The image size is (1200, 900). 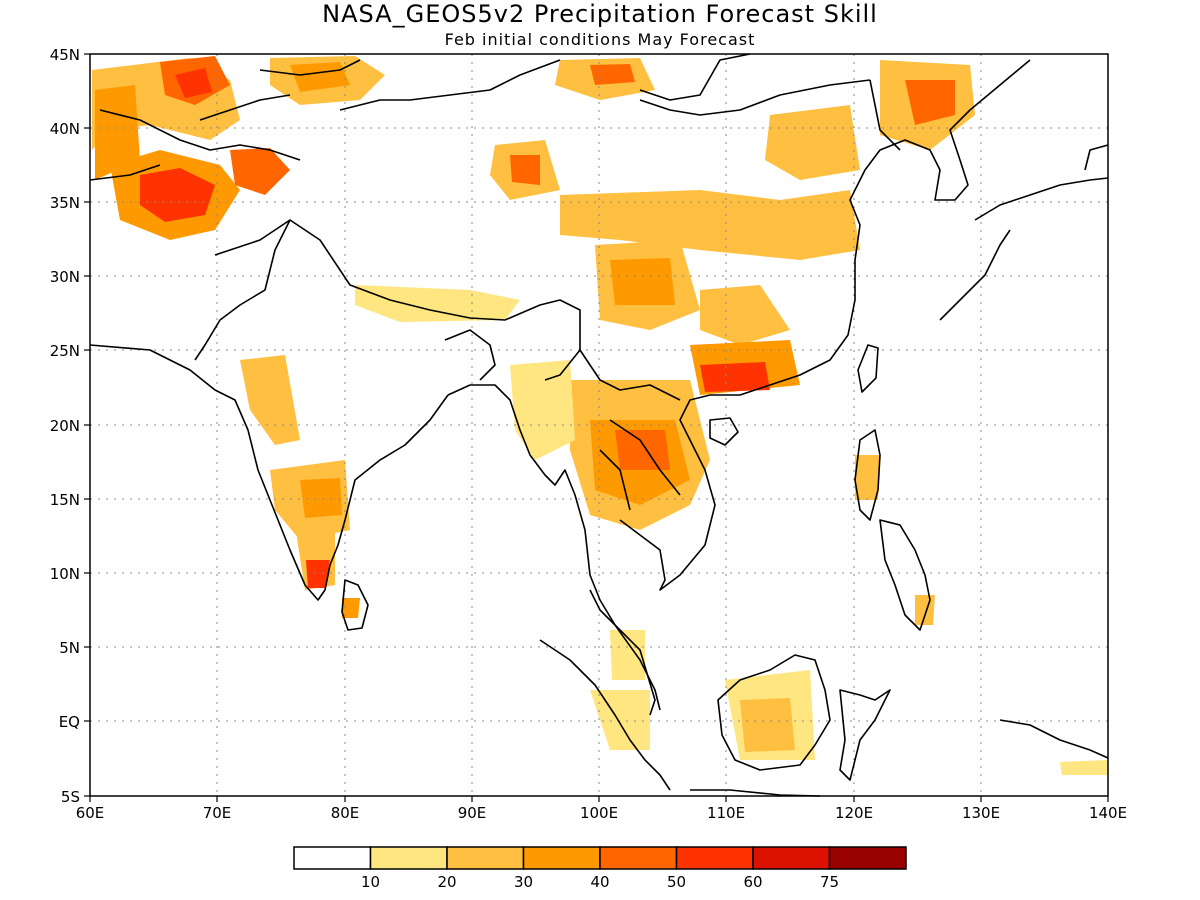 What do you see at coordinates (545, 82) in the screenshot?
I see `border-china-north` at bounding box center [545, 82].